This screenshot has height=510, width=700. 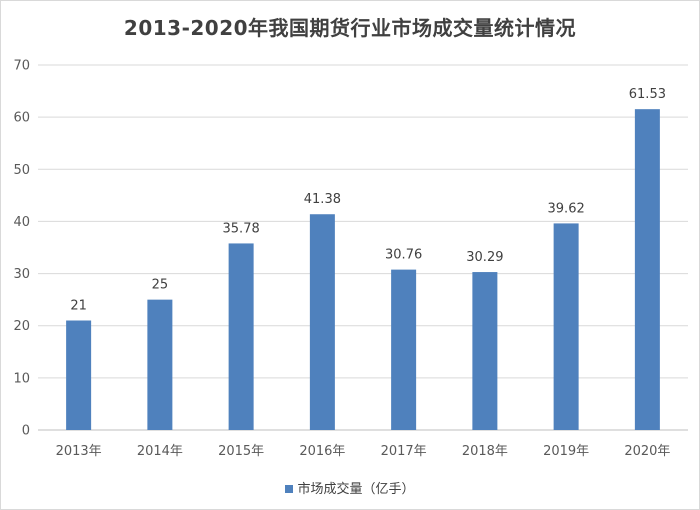 I want to click on y-tick-label: 60, so click(x=21, y=118).